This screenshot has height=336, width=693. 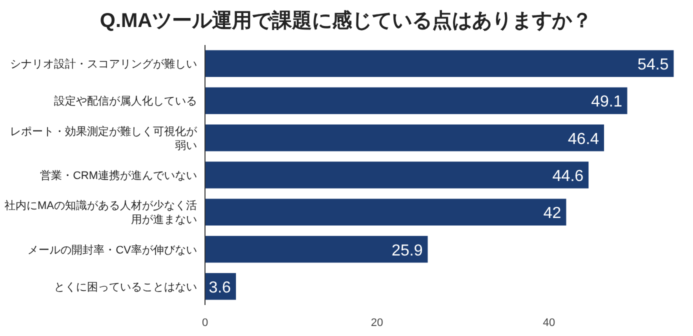 I want to click on data-label: 42, so click(x=552, y=213).